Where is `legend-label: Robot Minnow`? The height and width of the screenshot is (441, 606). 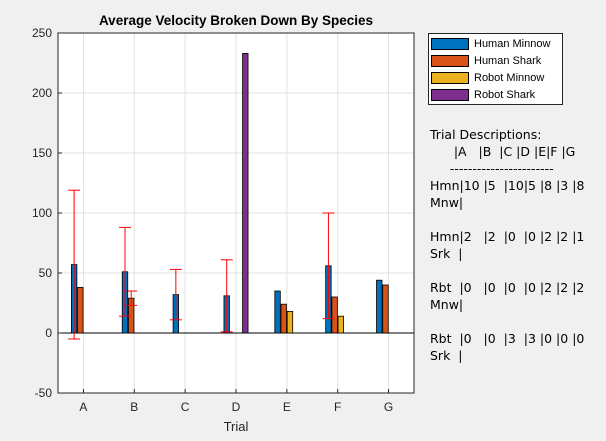 legend-label: Robot Minnow is located at coordinates (509, 77).